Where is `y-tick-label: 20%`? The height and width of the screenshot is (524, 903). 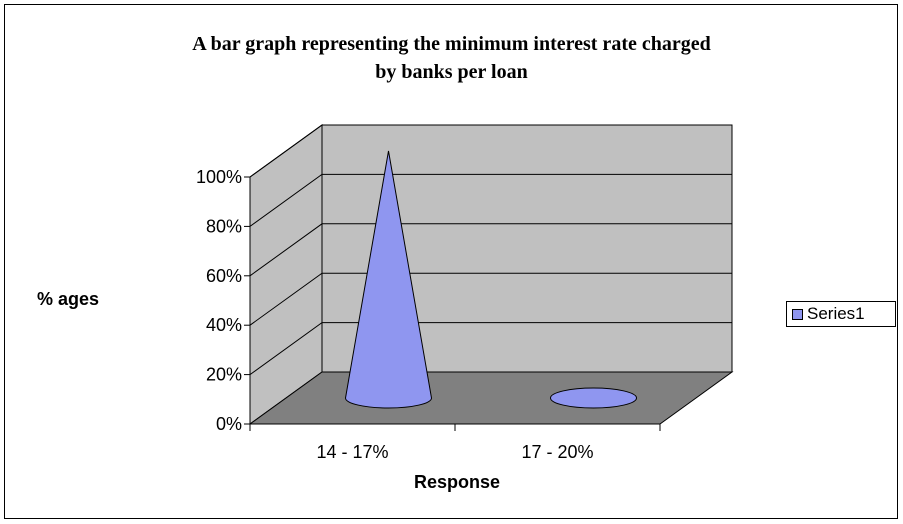 y-tick-label: 20% is located at coordinates (224, 375).